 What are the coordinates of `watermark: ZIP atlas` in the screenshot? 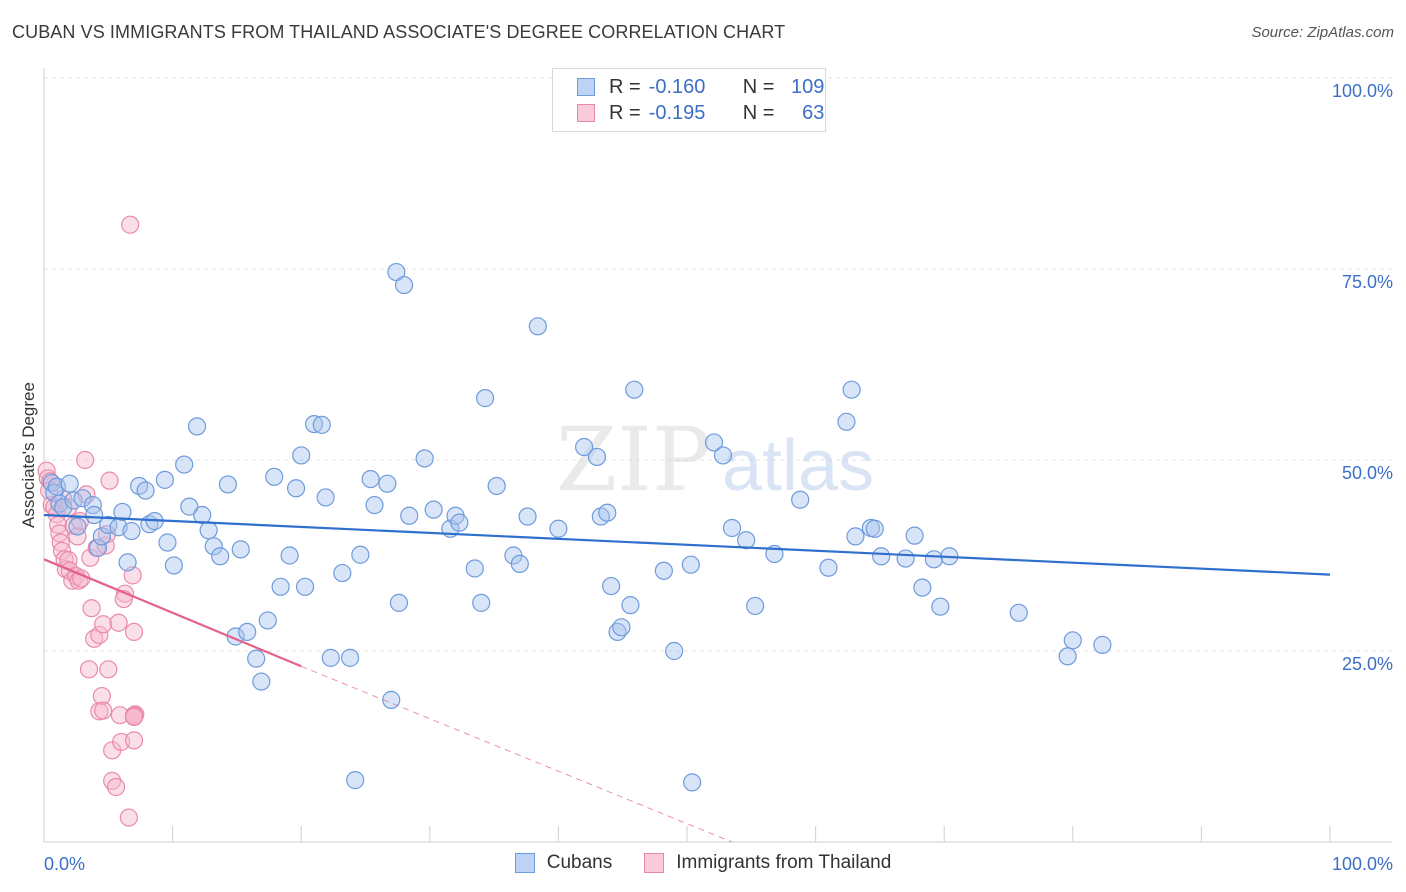 It's located at (715, 459).